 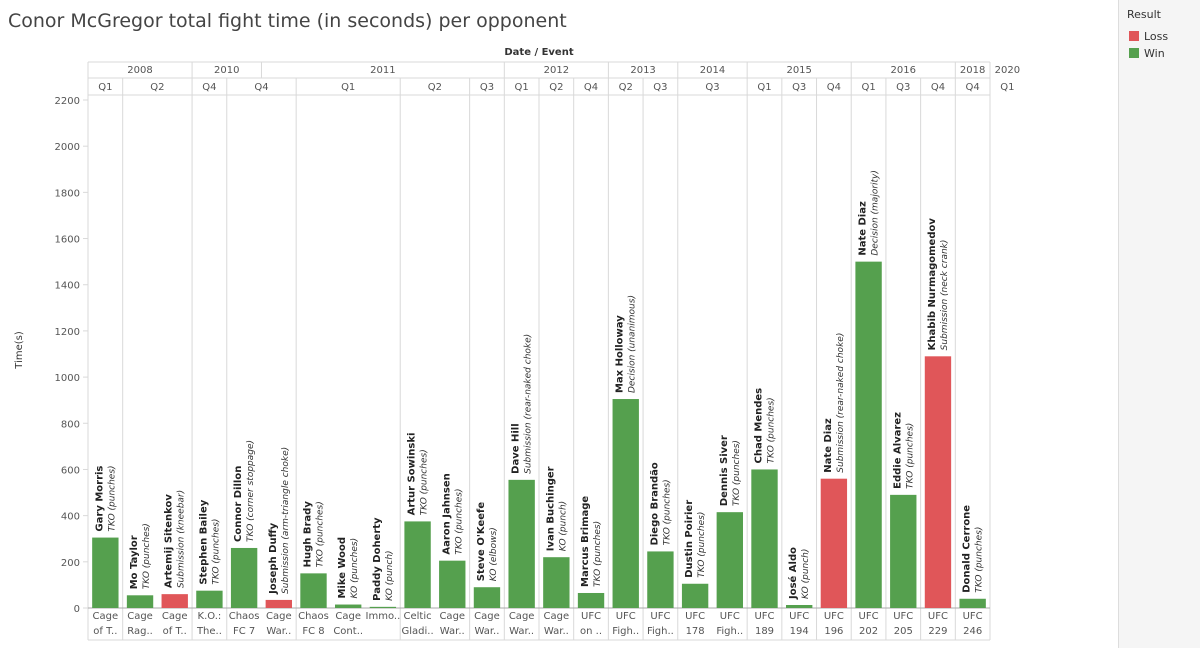 What do you see at coordinates (903, 631) in the screenshot?
I see `x-event-label-line2: 205` at bounding box center [903, 631].